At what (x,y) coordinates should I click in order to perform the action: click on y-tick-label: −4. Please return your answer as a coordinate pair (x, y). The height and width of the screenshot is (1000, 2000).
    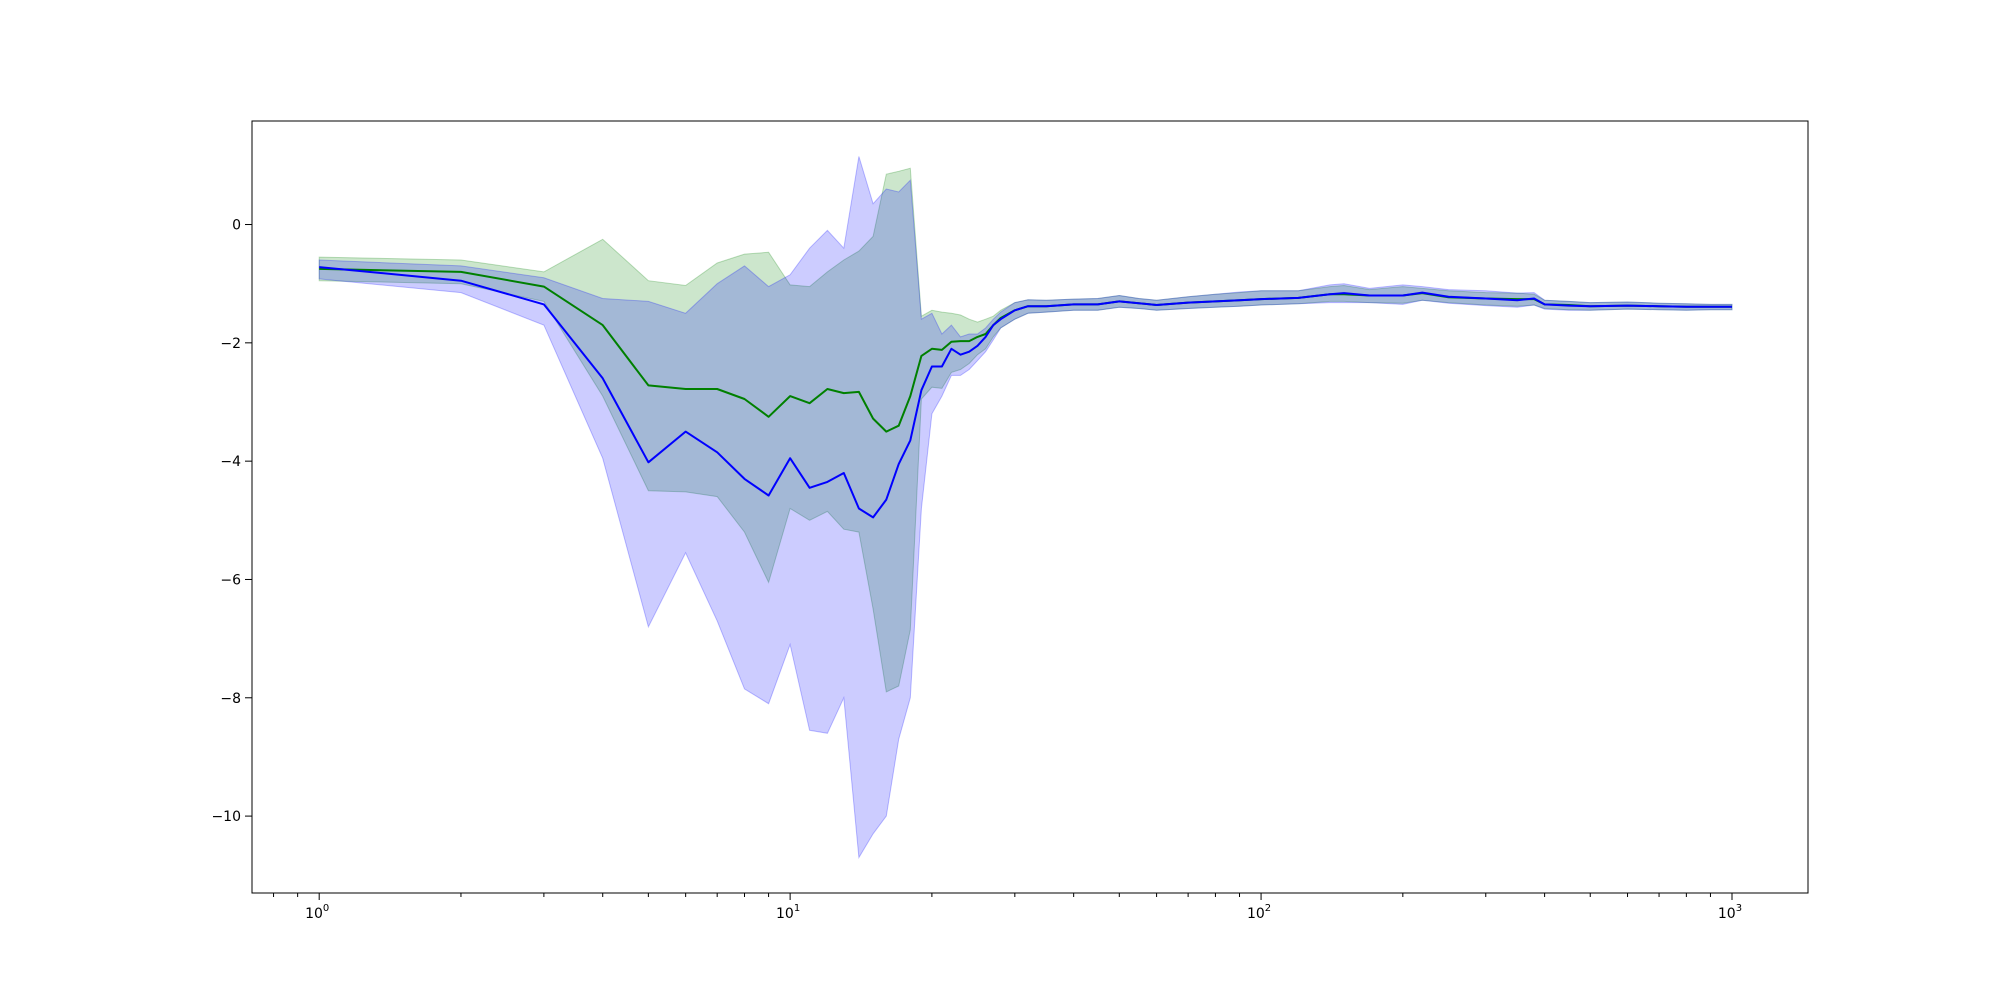
    Looking at the image, I should click on (230, 462).